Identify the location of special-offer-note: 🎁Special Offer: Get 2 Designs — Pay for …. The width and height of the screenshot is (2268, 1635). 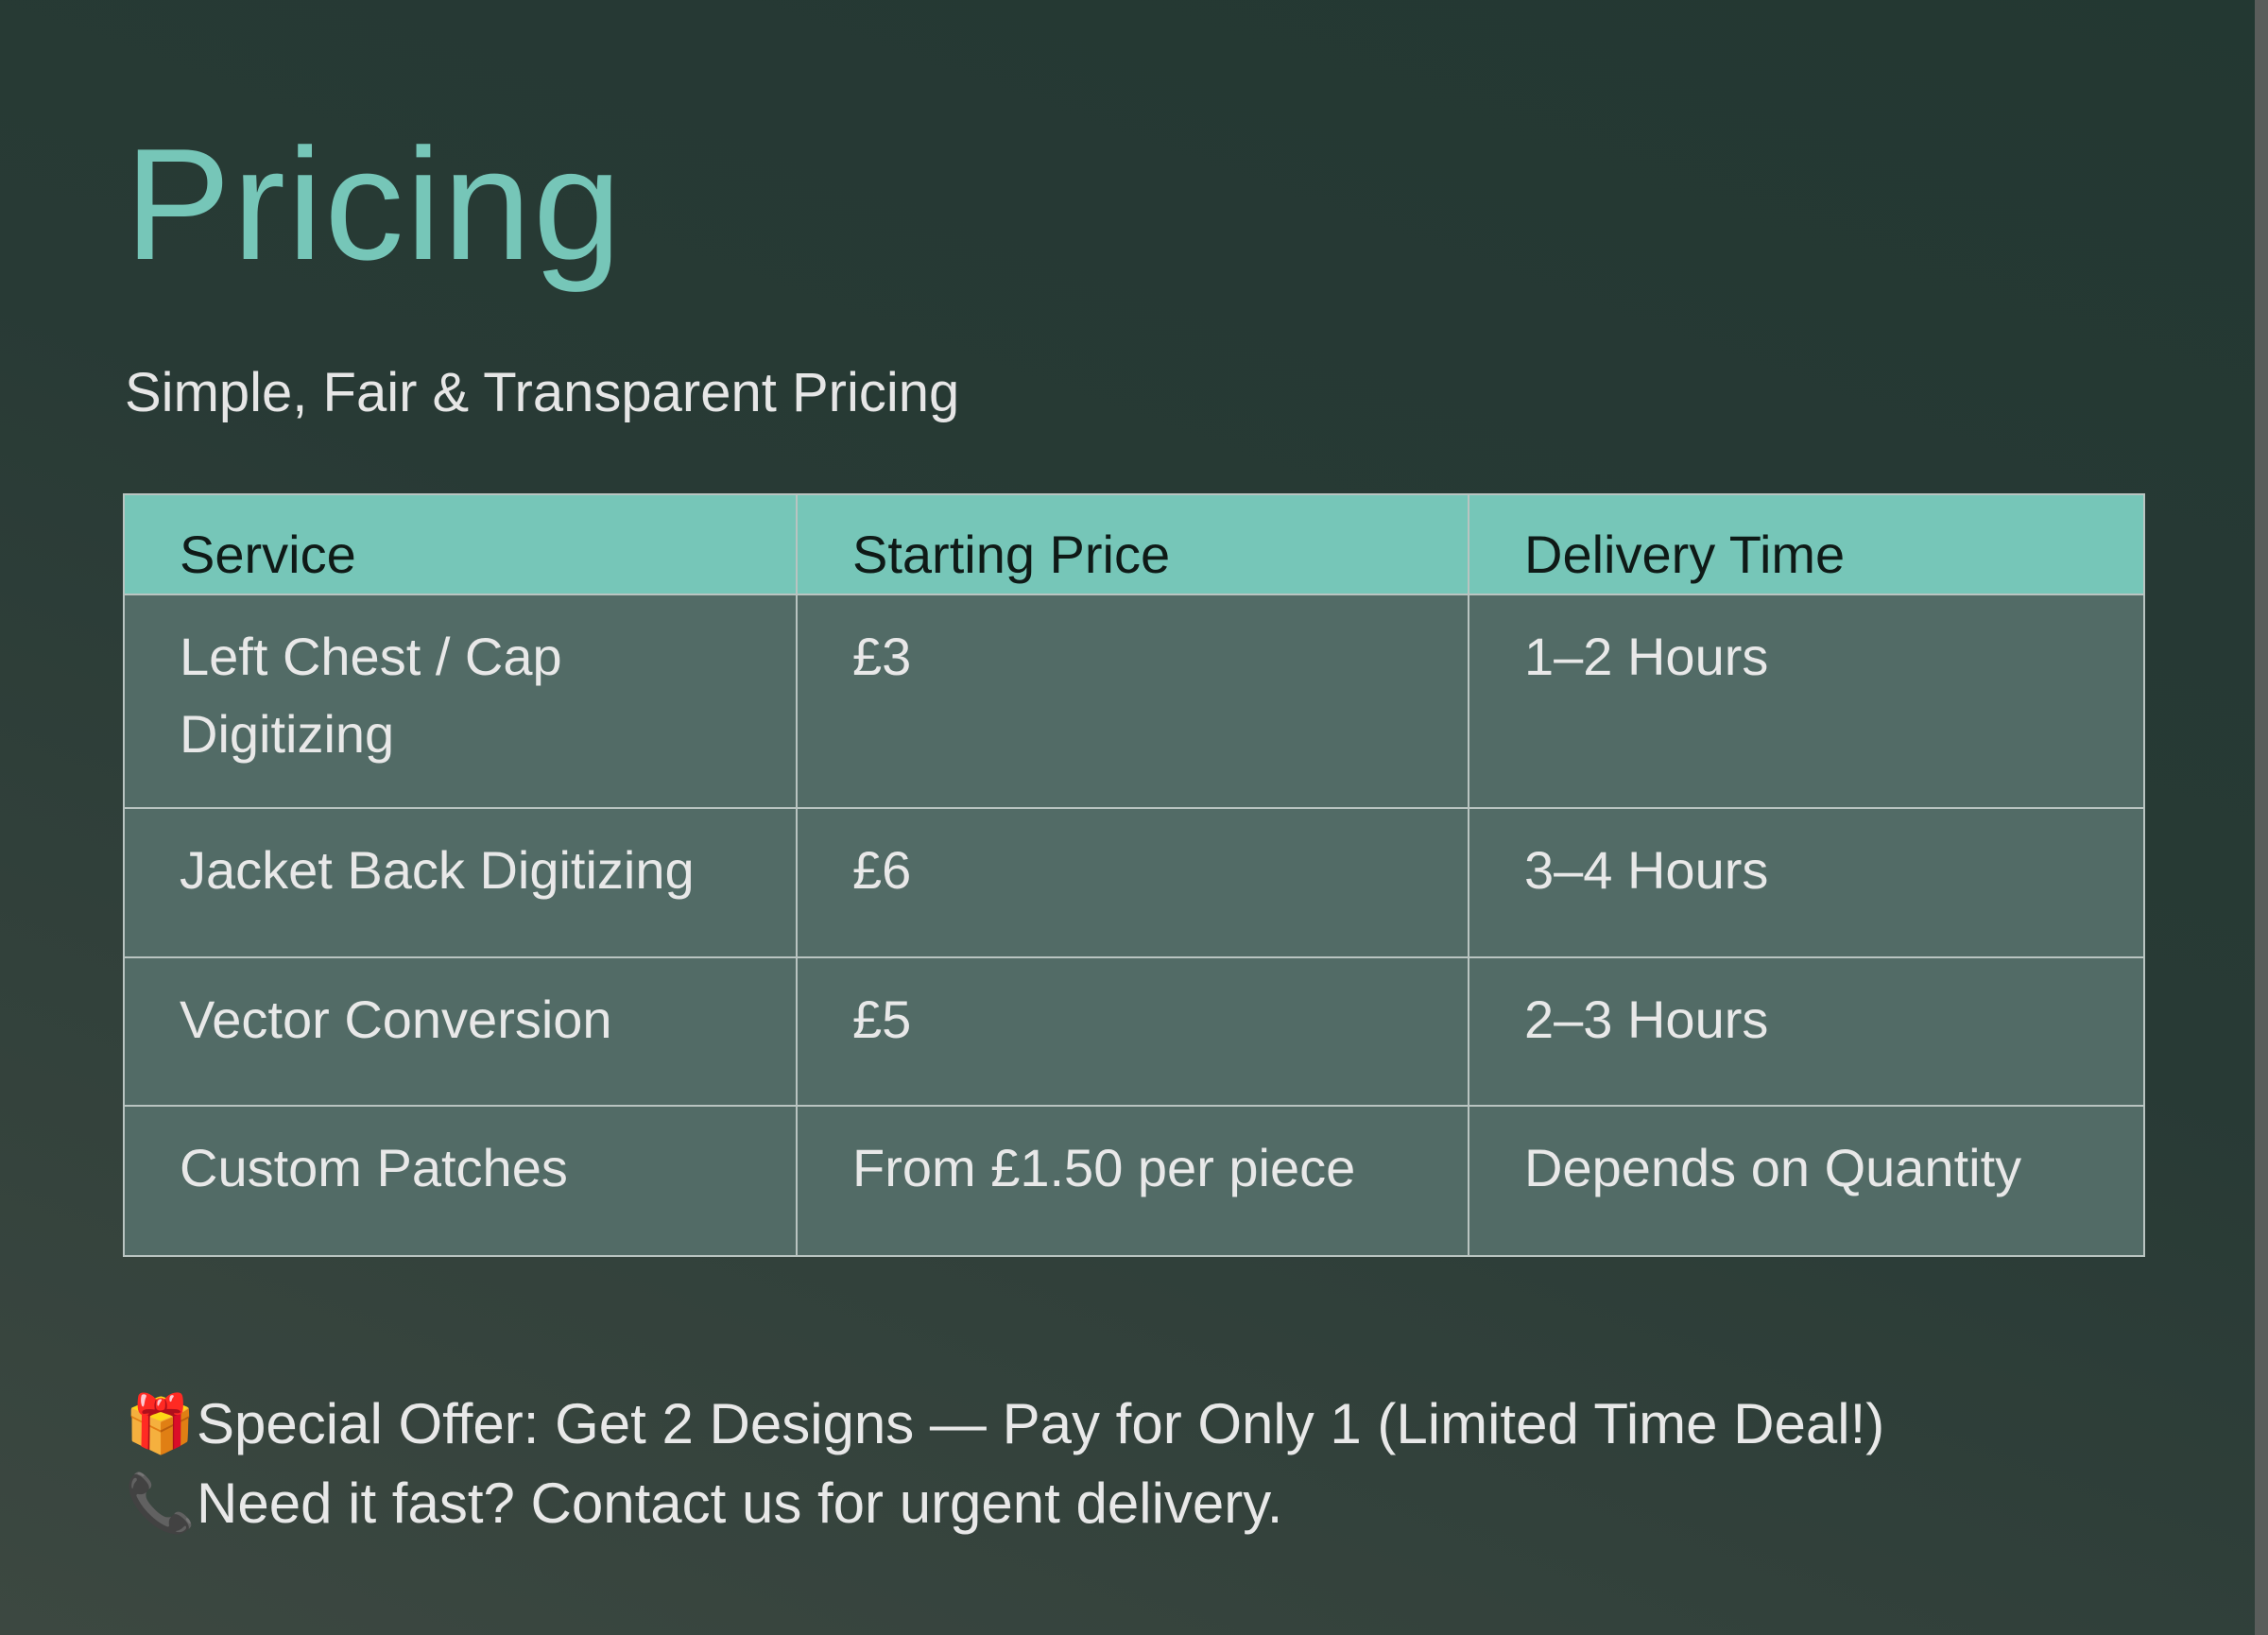
(1004, 1424).